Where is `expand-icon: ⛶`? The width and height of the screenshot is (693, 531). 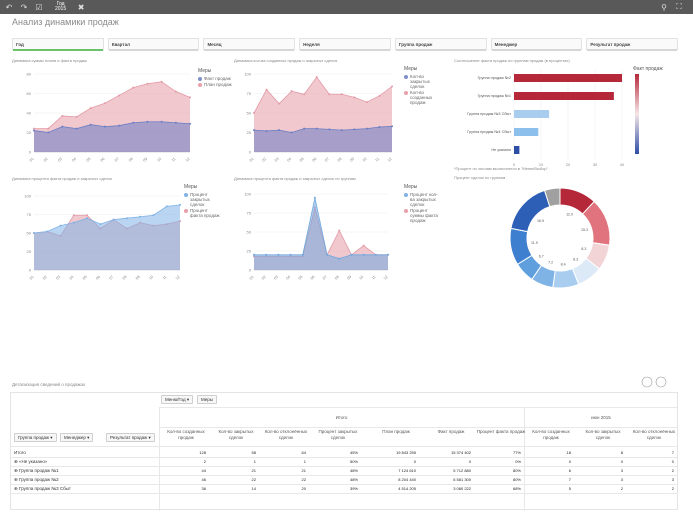 expand-icon: ⛶ is located at coordinates (679, 6).